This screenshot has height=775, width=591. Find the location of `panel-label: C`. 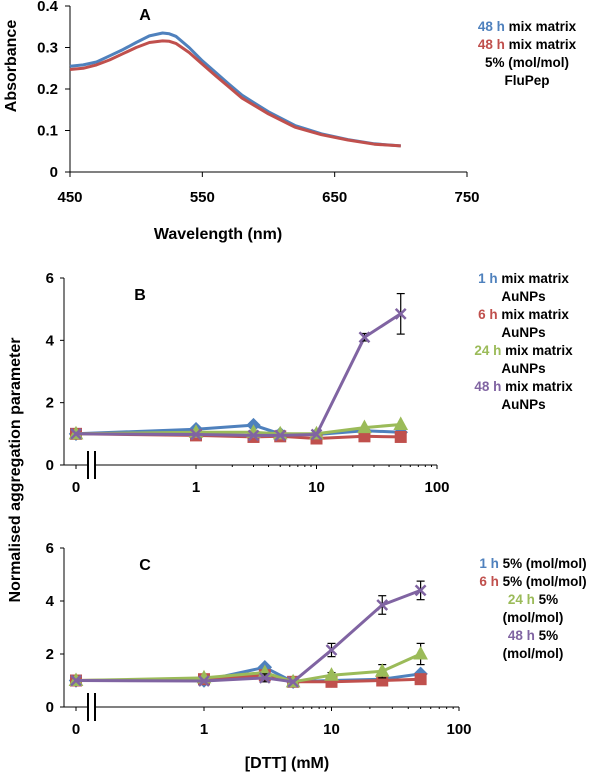

panel-label: C is located at coordinates (145, 565).